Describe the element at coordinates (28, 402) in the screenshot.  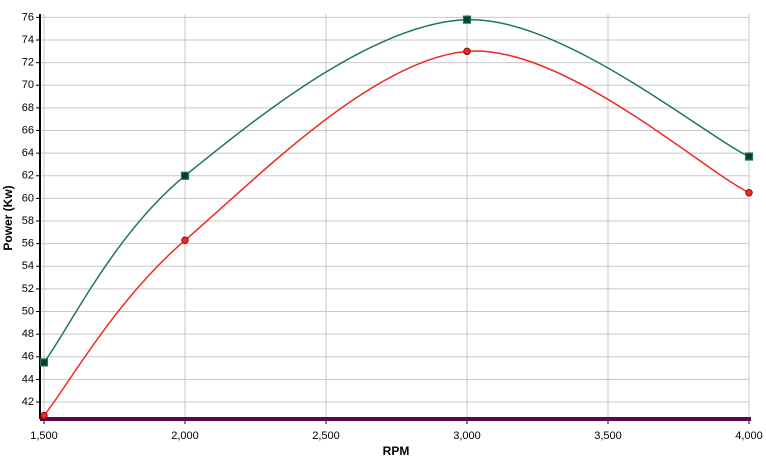
I see `y-tick-label: 42` at that location.